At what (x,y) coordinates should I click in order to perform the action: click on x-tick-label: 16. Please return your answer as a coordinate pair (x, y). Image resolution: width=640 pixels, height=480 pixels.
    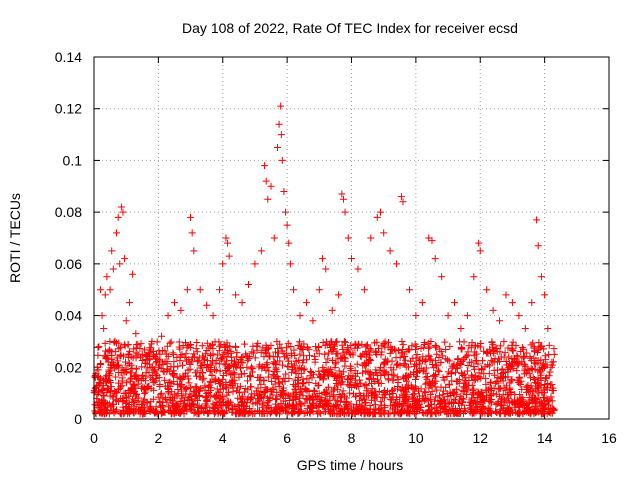
    Looking at the image, I should click on (609, 438).